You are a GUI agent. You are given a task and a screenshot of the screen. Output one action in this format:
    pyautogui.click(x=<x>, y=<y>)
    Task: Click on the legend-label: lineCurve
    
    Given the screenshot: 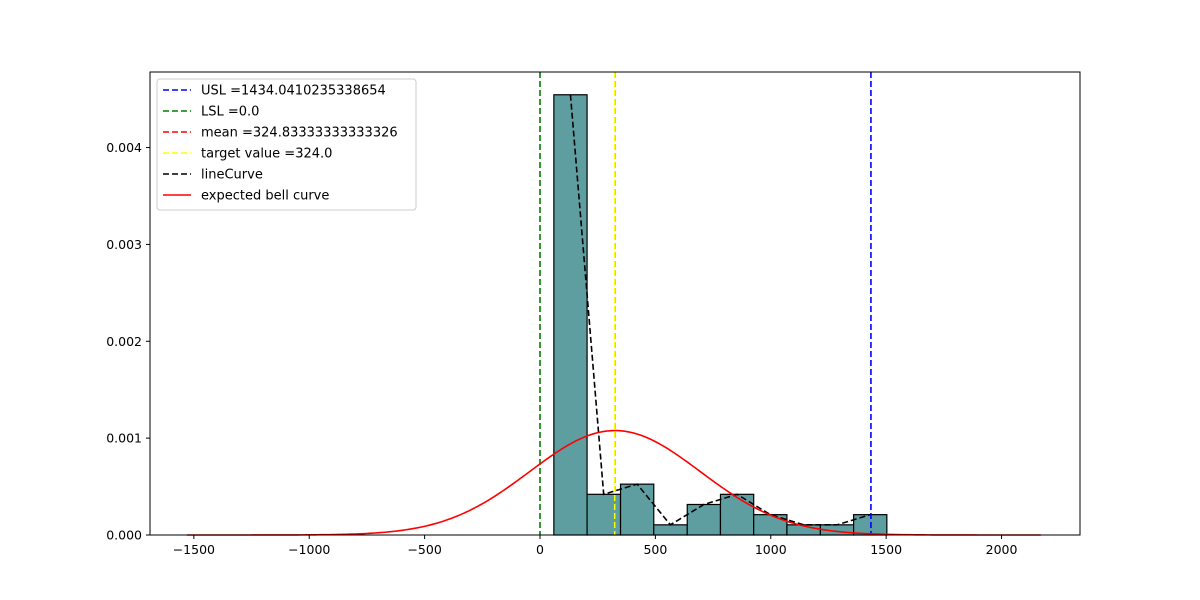 What is the action you would take?
    pyautogui.click(x=232, y=175)
    